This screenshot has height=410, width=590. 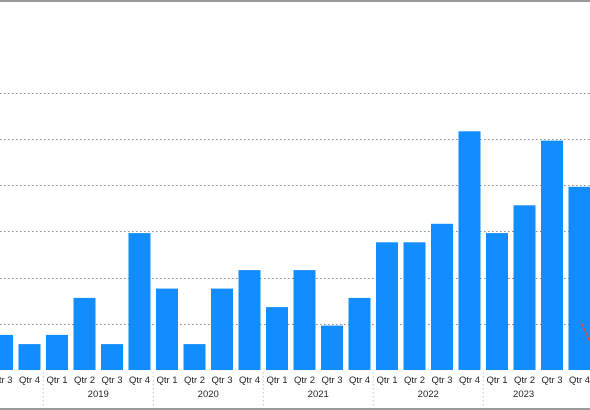 I want to click on year-label-2023: 2023, so click(x=523, y=394).